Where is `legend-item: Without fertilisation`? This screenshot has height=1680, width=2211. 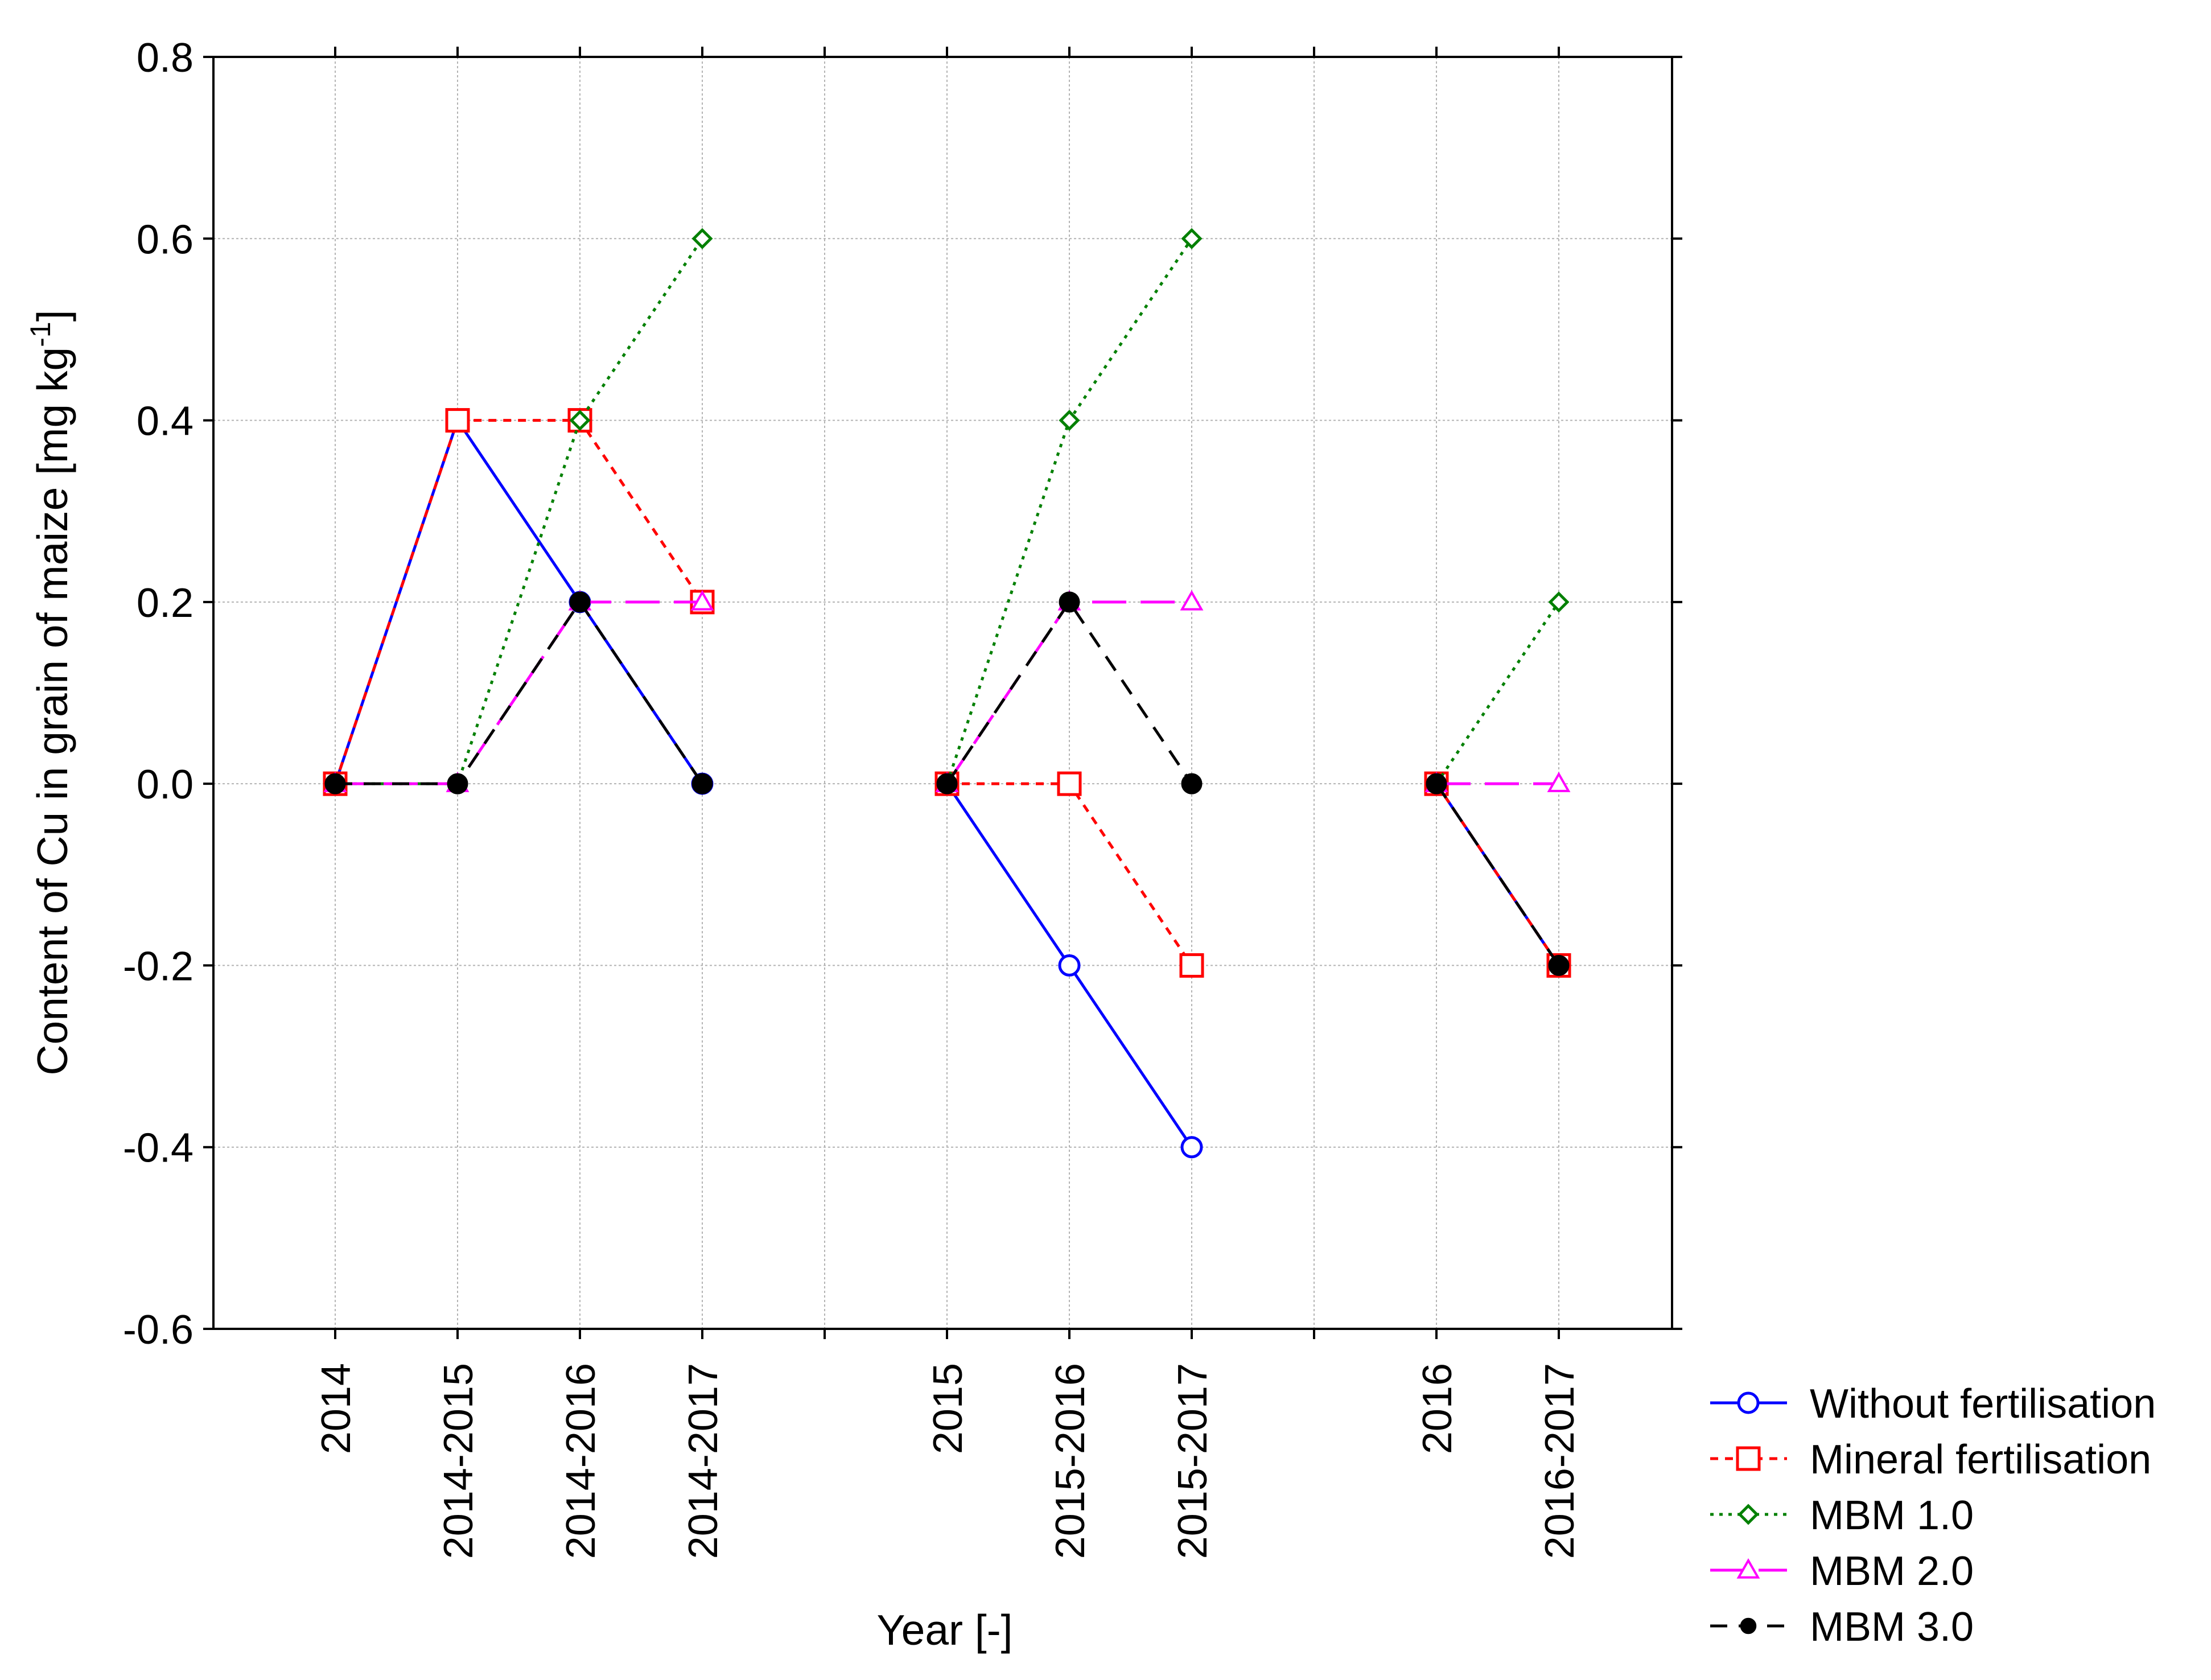 legend-item: Without fertilisation is located at coordinates (1933, 1404).